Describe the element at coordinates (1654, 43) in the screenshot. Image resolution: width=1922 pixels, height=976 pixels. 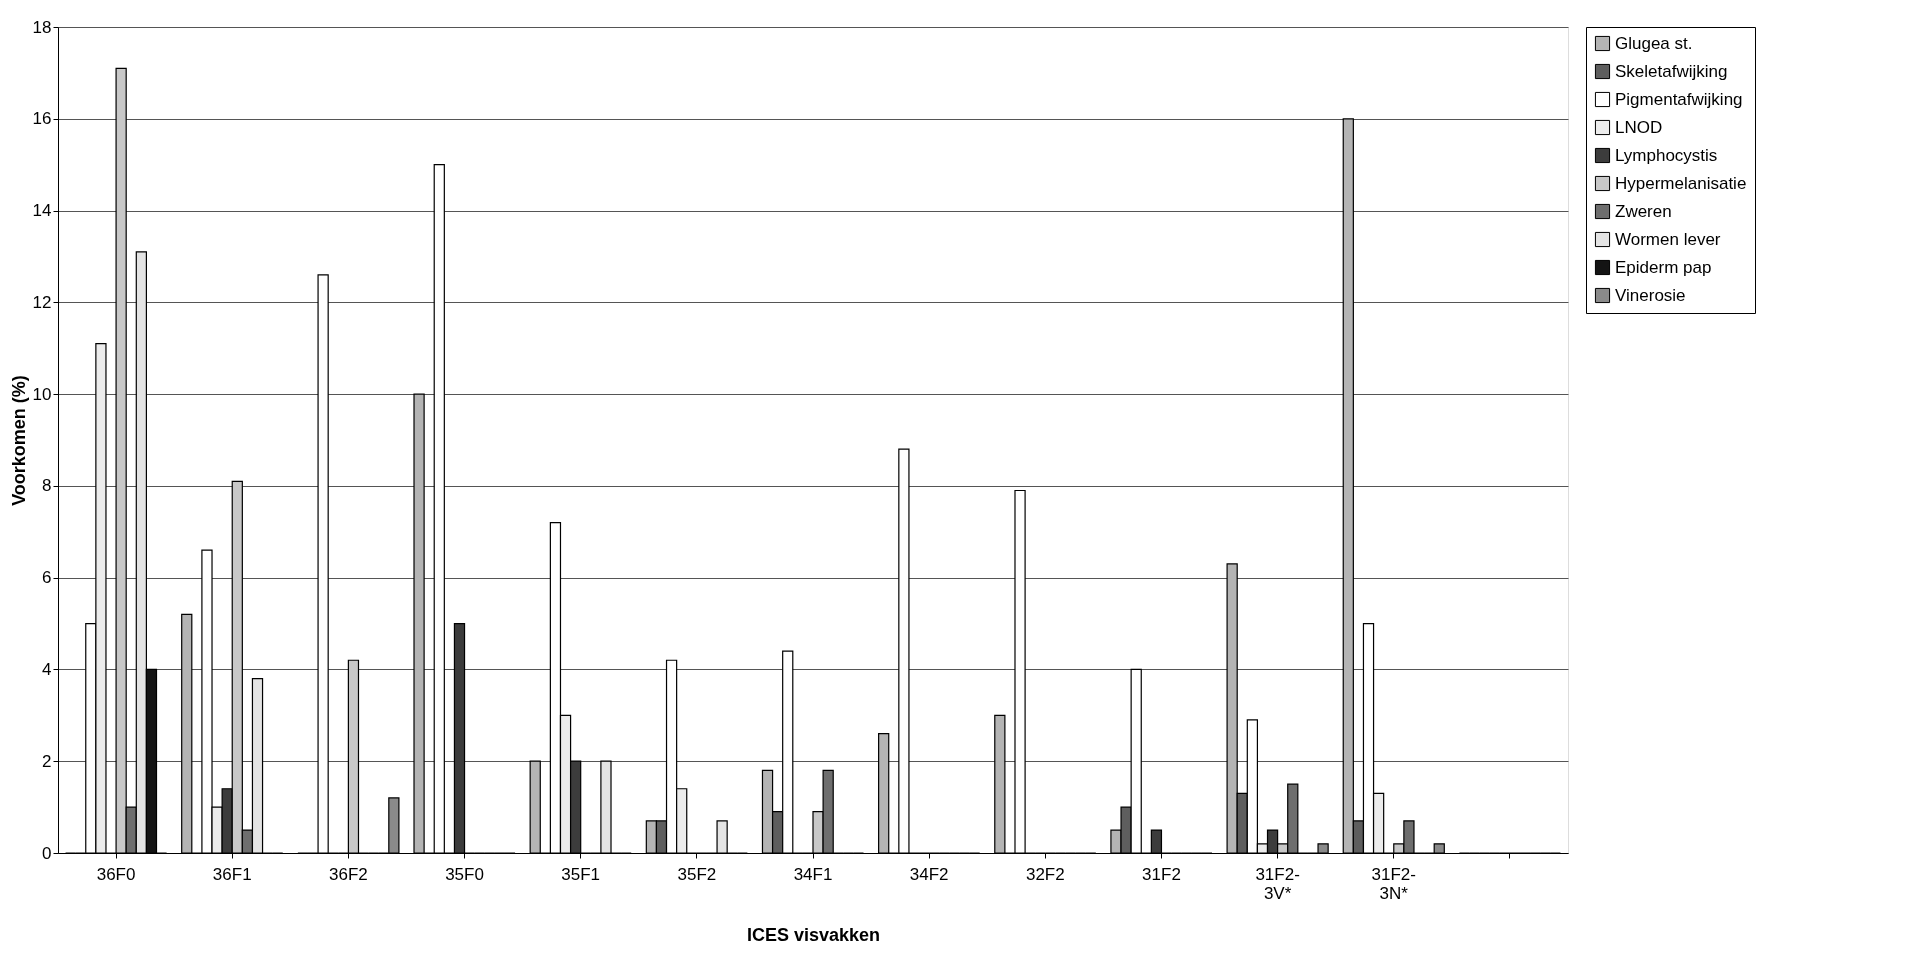
I see `legend-label: Glugea st.` at that location.